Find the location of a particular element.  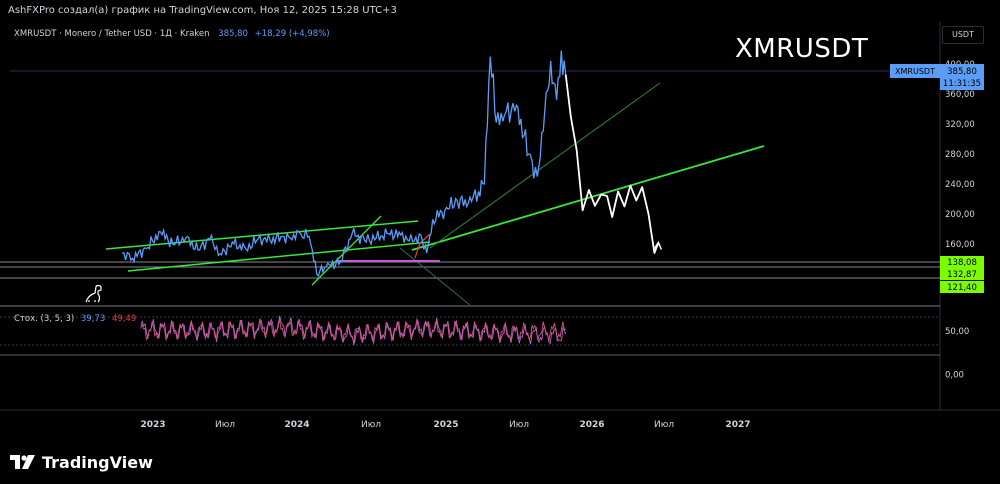

parabolic-trendline is located at coordinates (545, 165).